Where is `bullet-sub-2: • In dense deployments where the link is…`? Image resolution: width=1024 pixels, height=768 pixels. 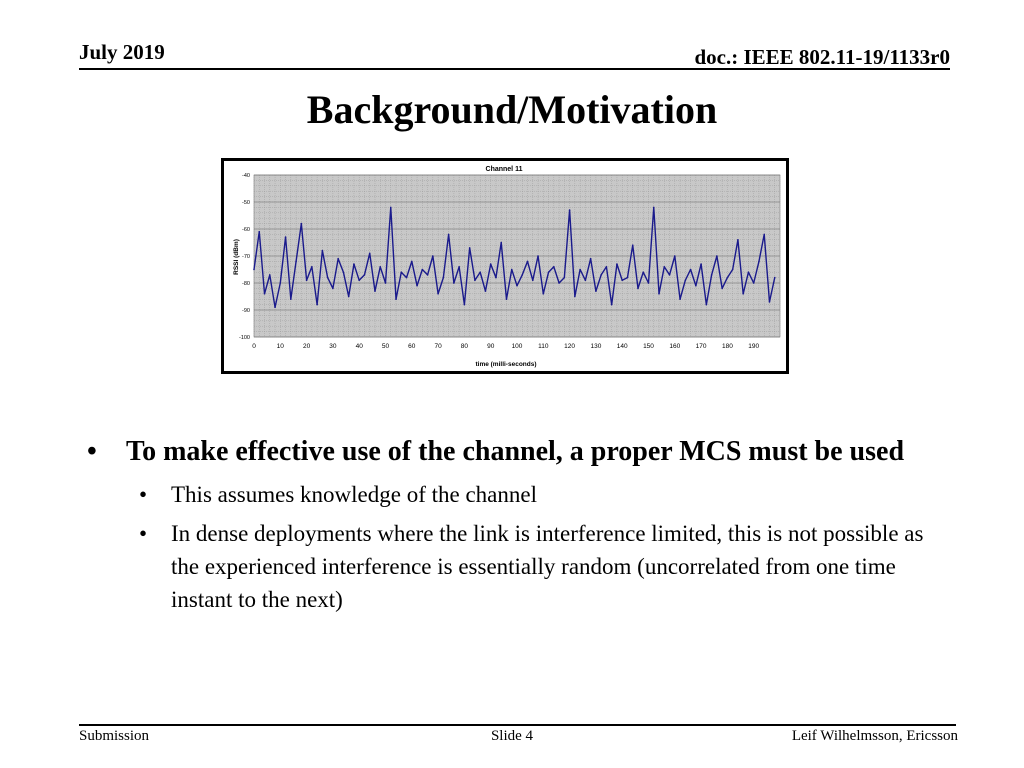
bullet-sub-2: • In dense deployments where the link is… is located at coordinates (522, 566).